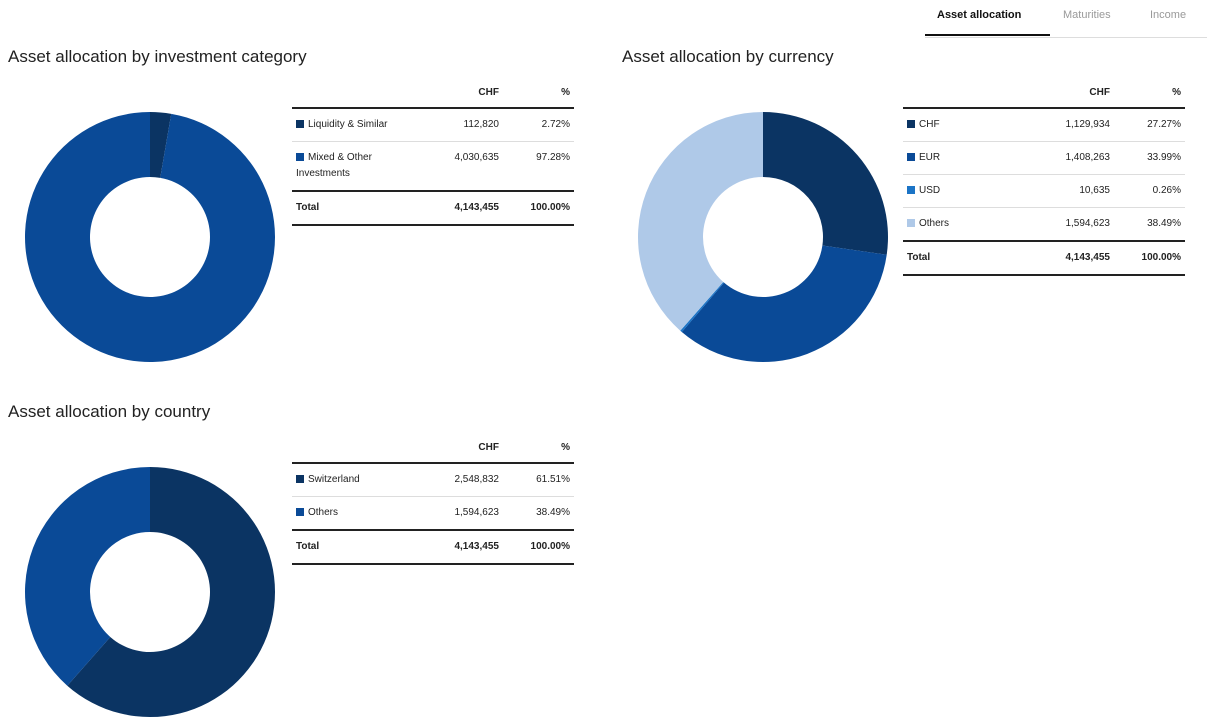 Image resolution: width=1207 pixels, height=722 pixels. I want to click on percent-cell: 33.99%, so click(1149, 158).